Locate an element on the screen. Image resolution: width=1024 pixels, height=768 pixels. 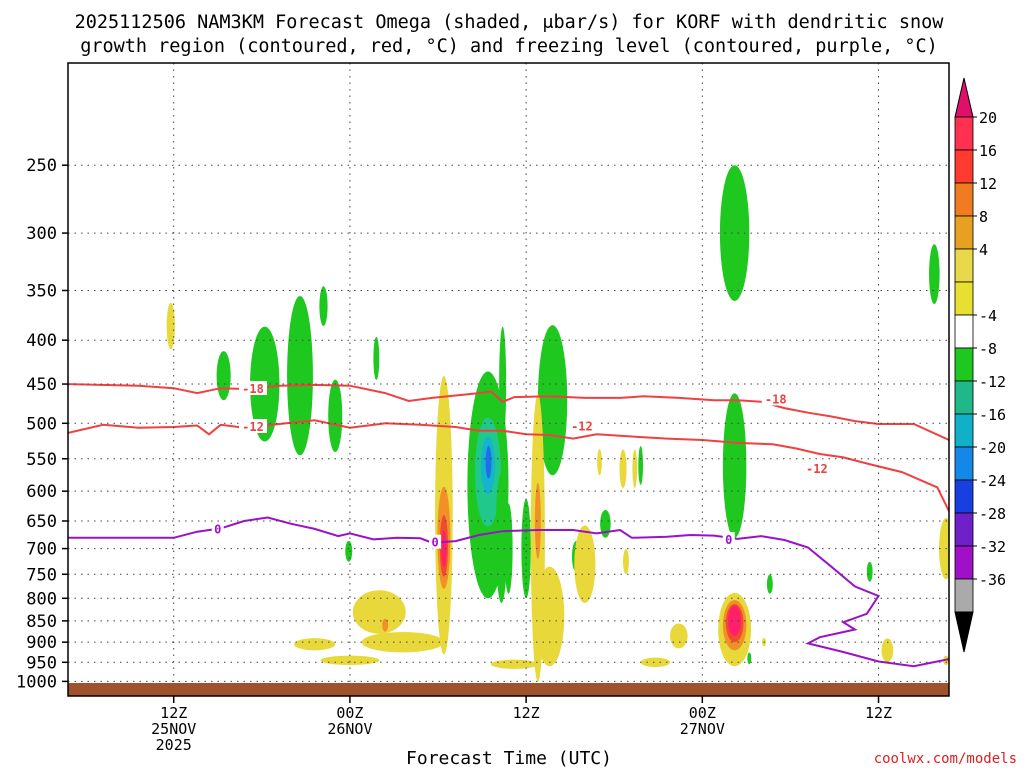
colorbar-label-0: 20 is located at coordinates (988, 118).